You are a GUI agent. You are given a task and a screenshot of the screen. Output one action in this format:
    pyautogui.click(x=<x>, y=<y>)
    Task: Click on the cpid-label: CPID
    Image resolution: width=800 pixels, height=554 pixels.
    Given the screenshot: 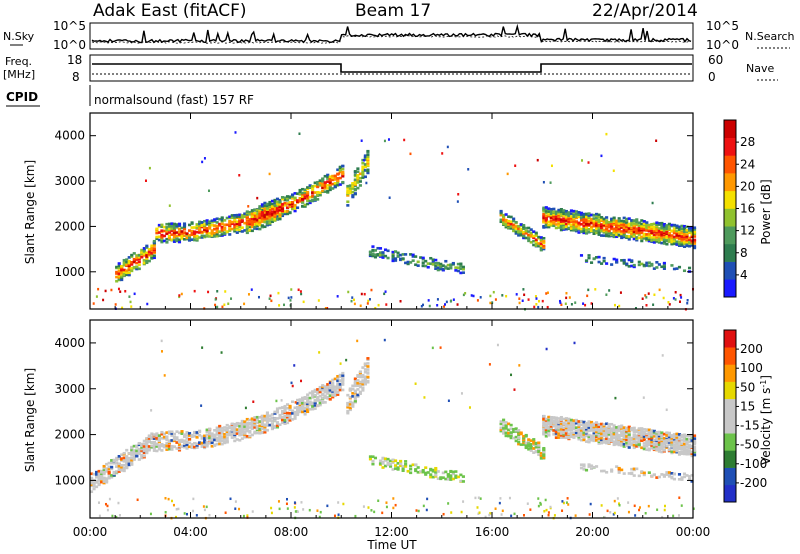 What is the action you would take?
    pyautogui.click(x=22, y=97)
    